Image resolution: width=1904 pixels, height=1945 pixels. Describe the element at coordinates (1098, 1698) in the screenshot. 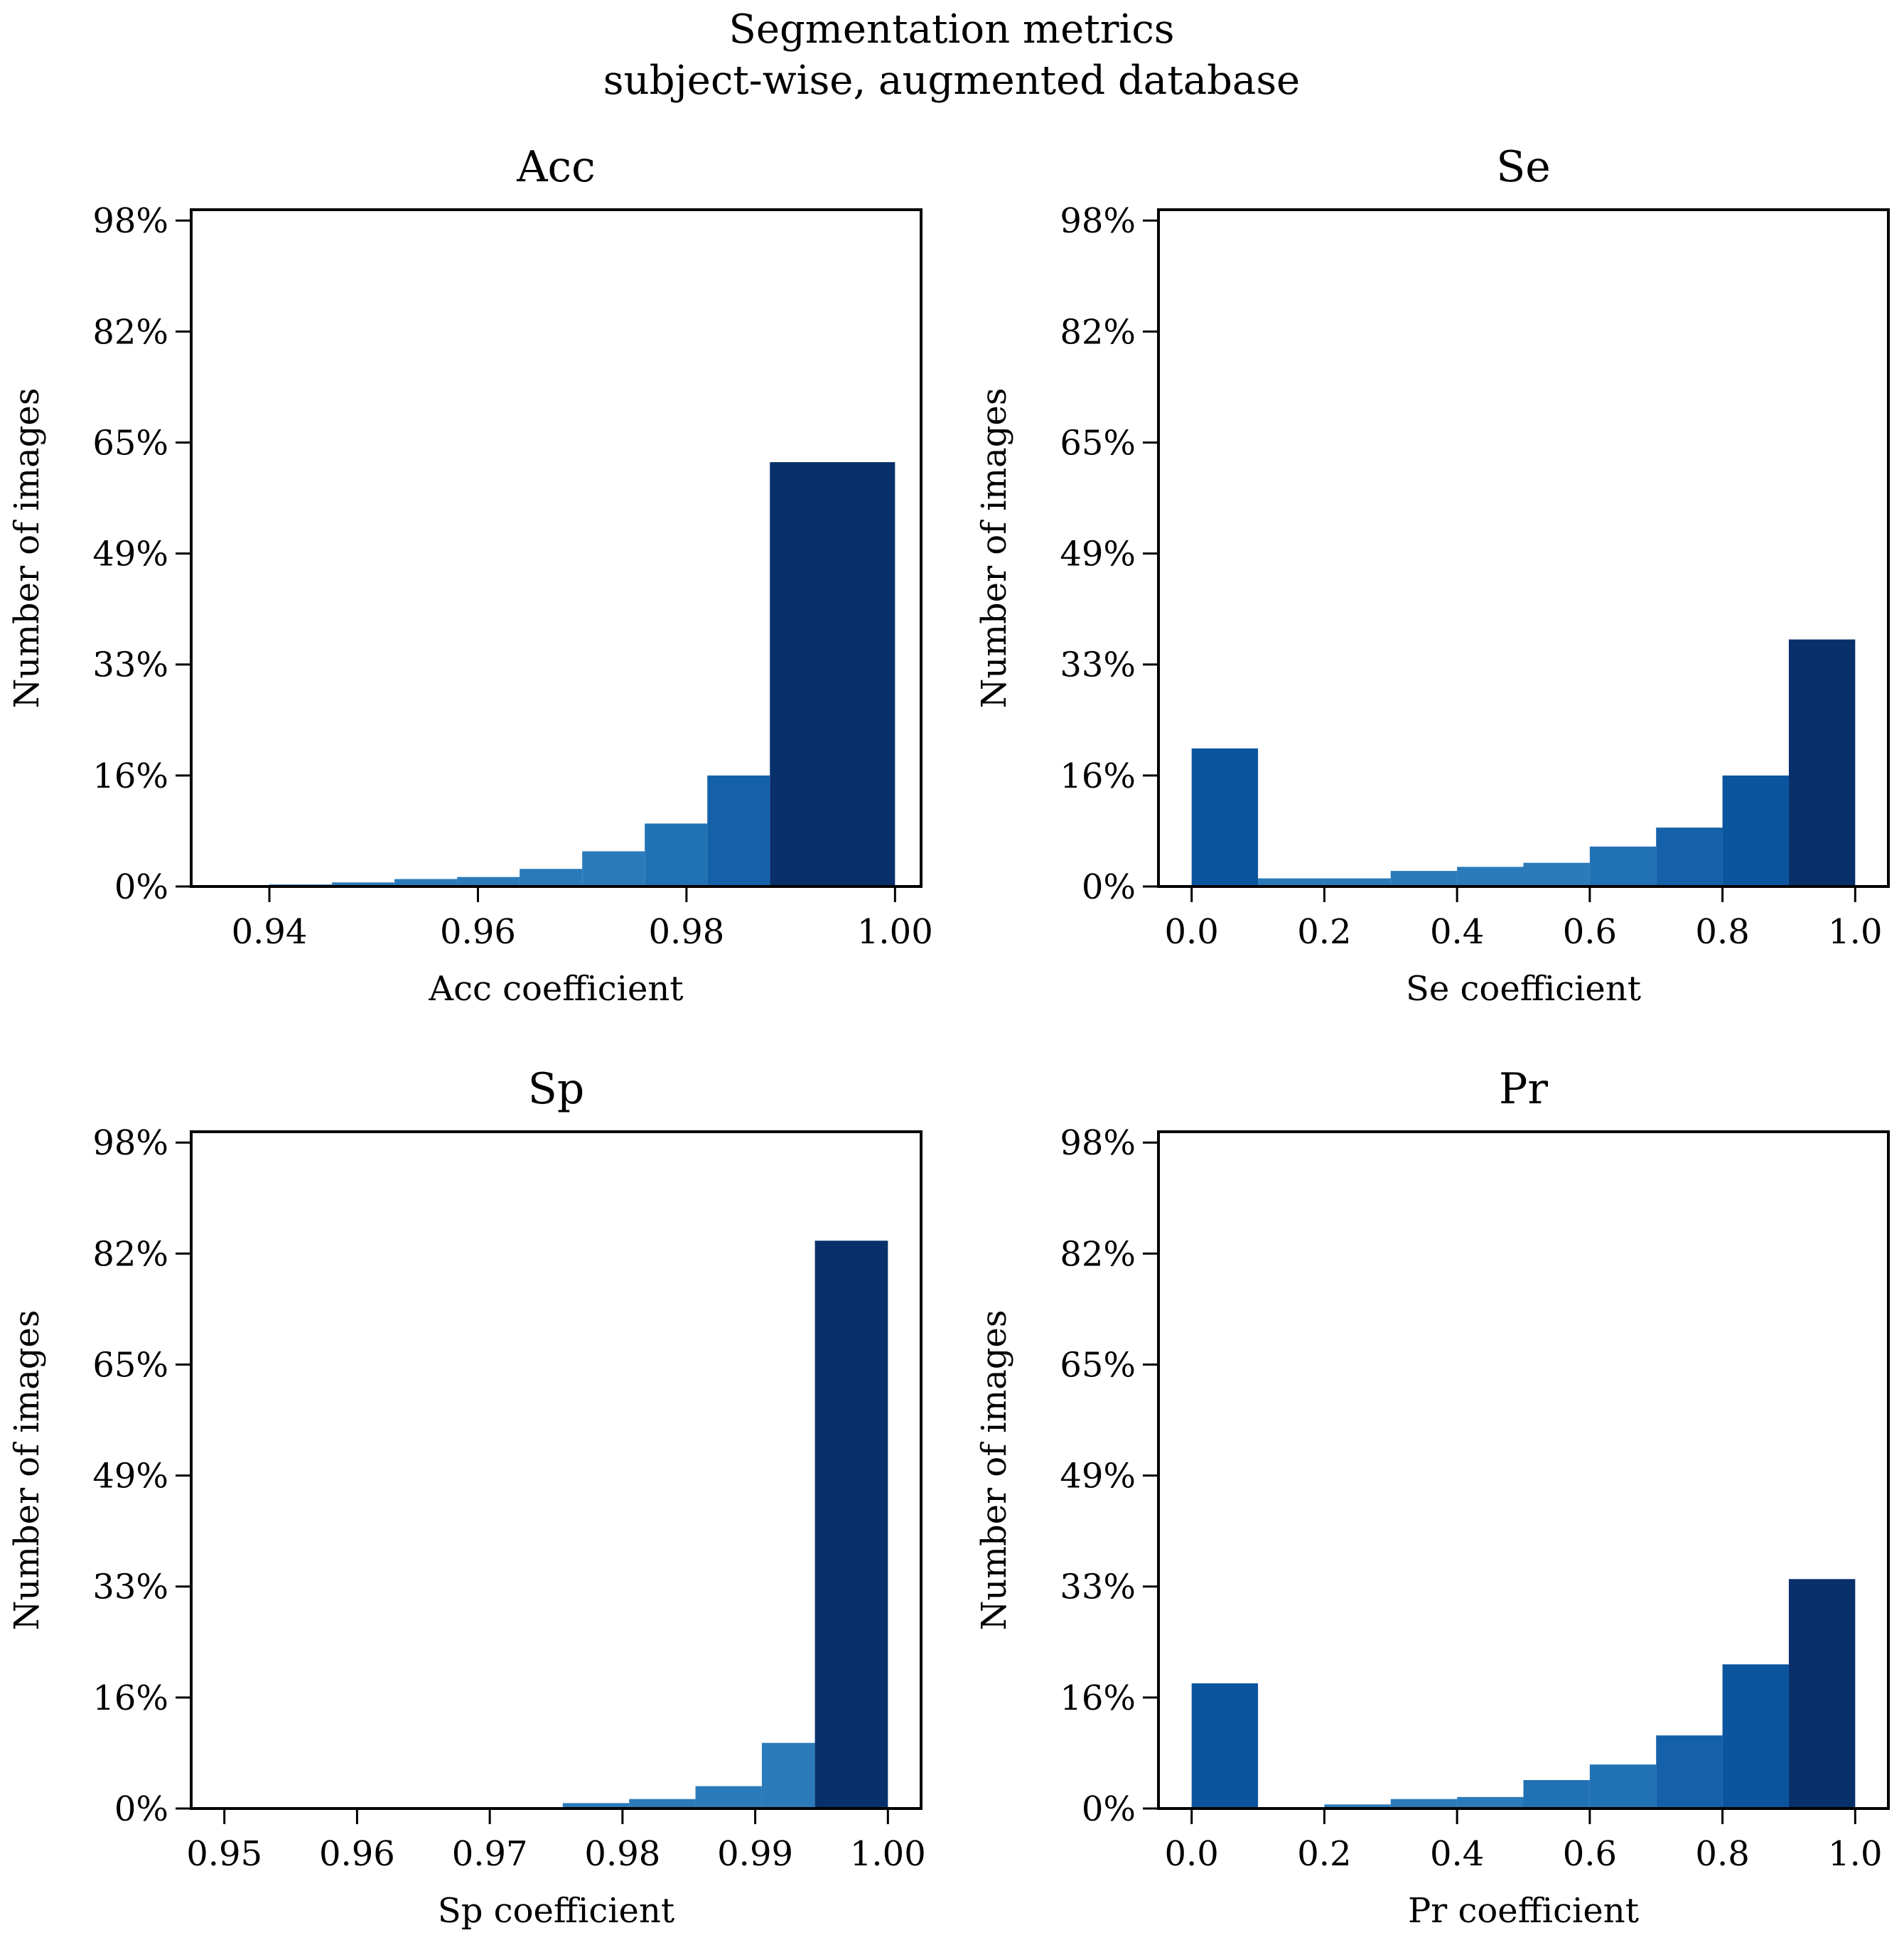

I see `pr-ytick-label: 16%` at that location.